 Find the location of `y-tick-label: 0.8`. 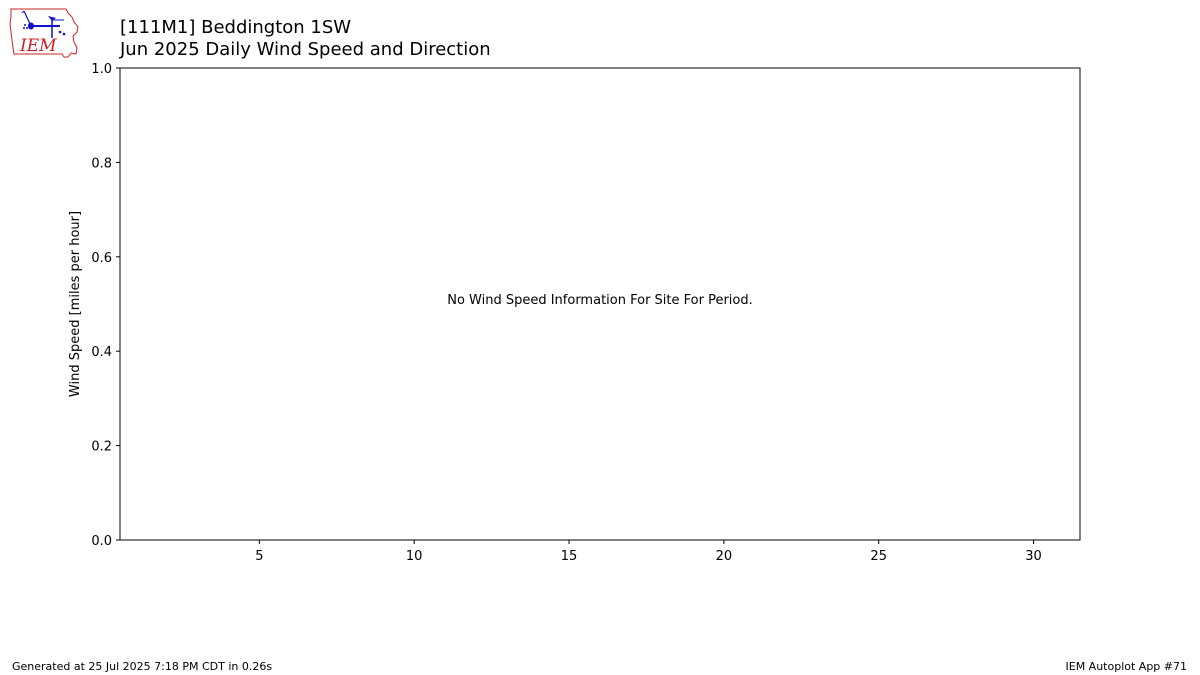

y-tick-label: 0.8 is located at coordinates (101, 163).